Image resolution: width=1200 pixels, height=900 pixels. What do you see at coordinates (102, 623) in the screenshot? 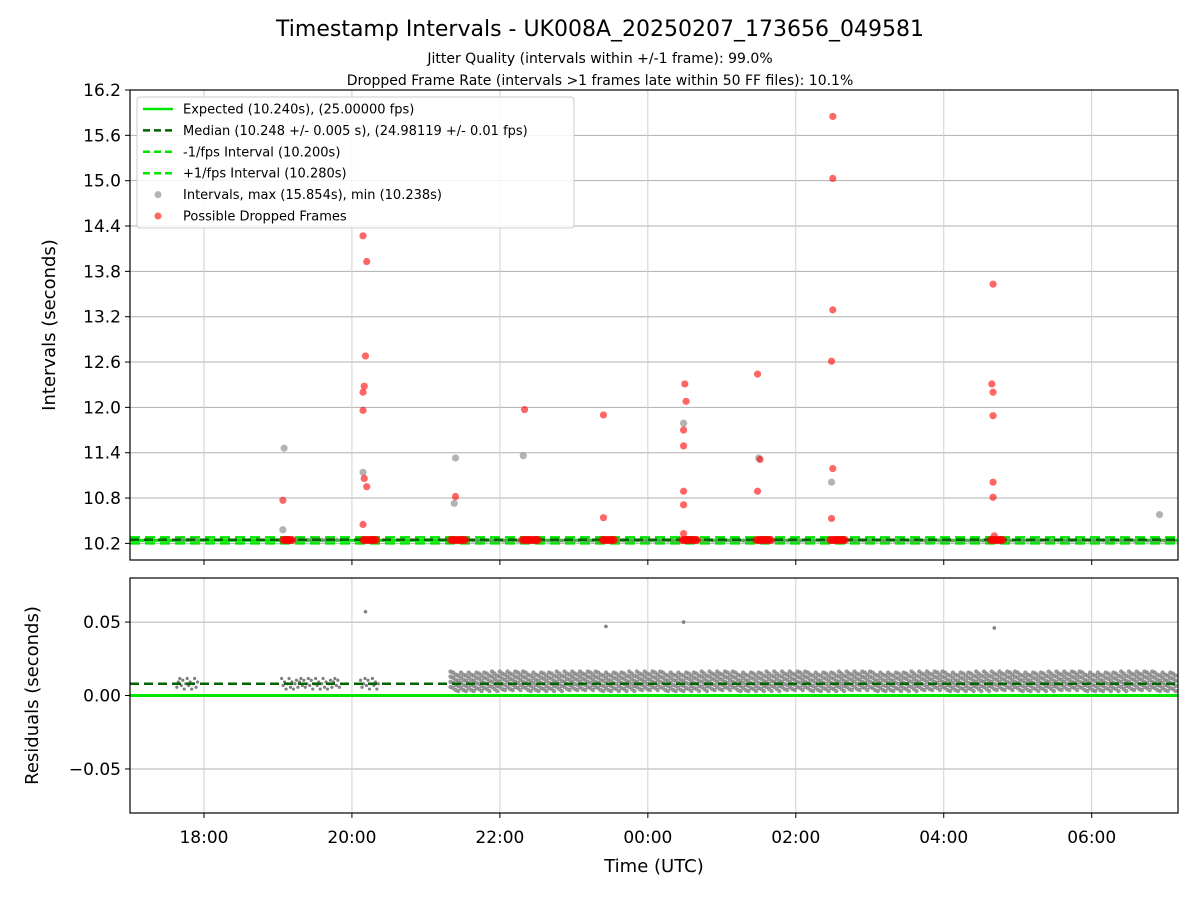
I see `y-tick-label: 0.05` at bounding box center [102, 623].